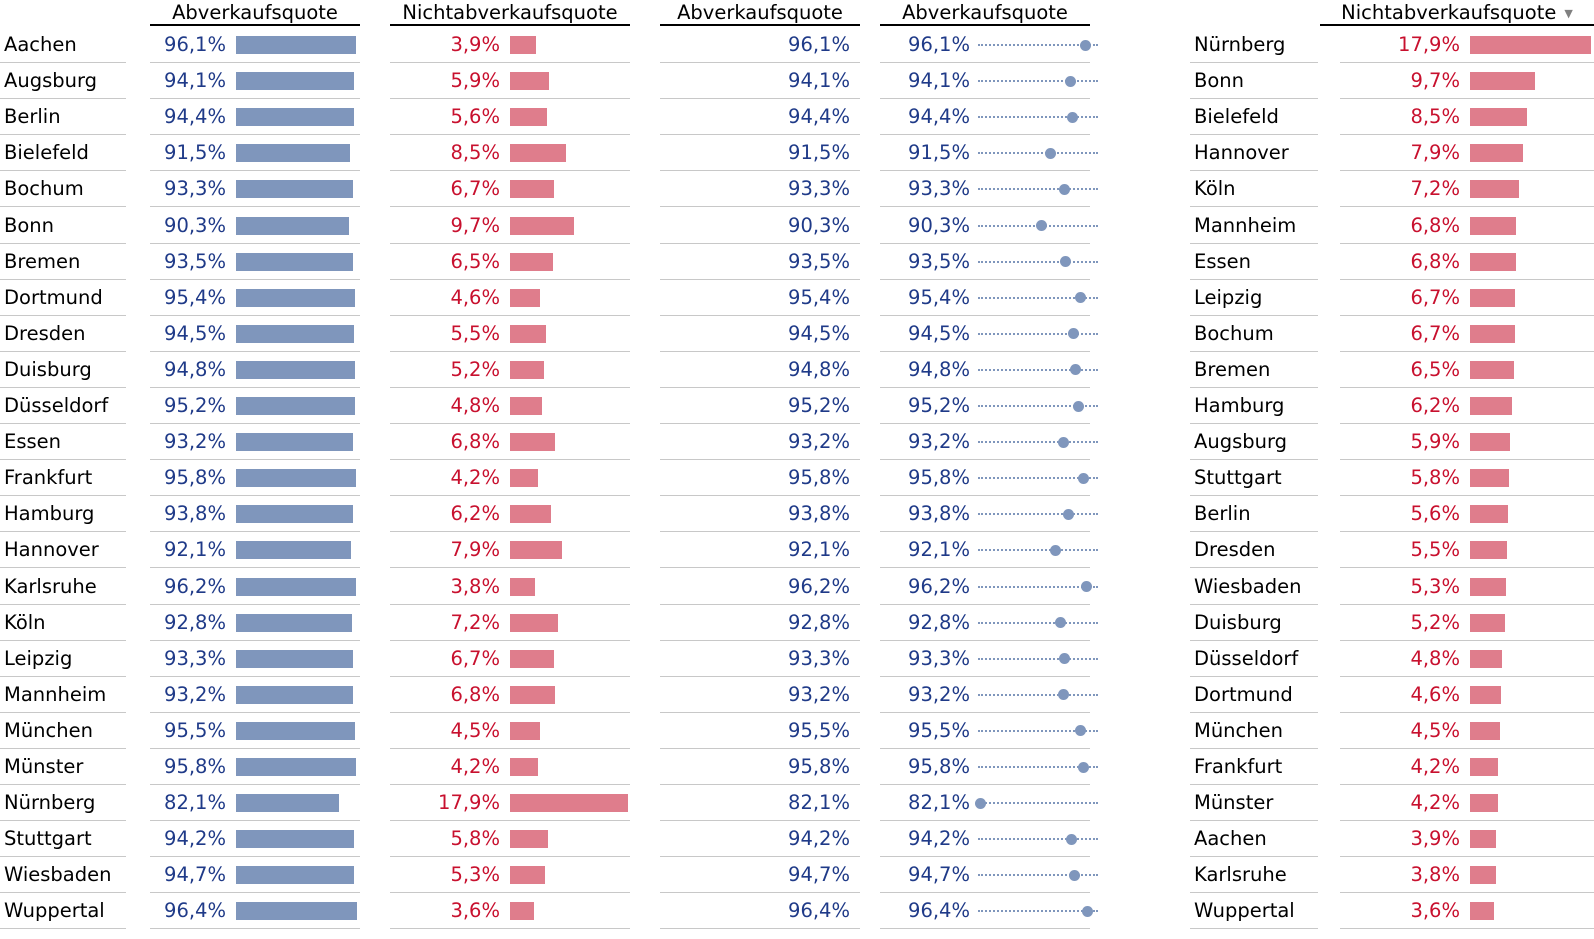 The width and height of the screenshot is (1594, 939). I want to click on header-abverkaufsquote-dots: Abverkaufsquote, so click(985, 13).